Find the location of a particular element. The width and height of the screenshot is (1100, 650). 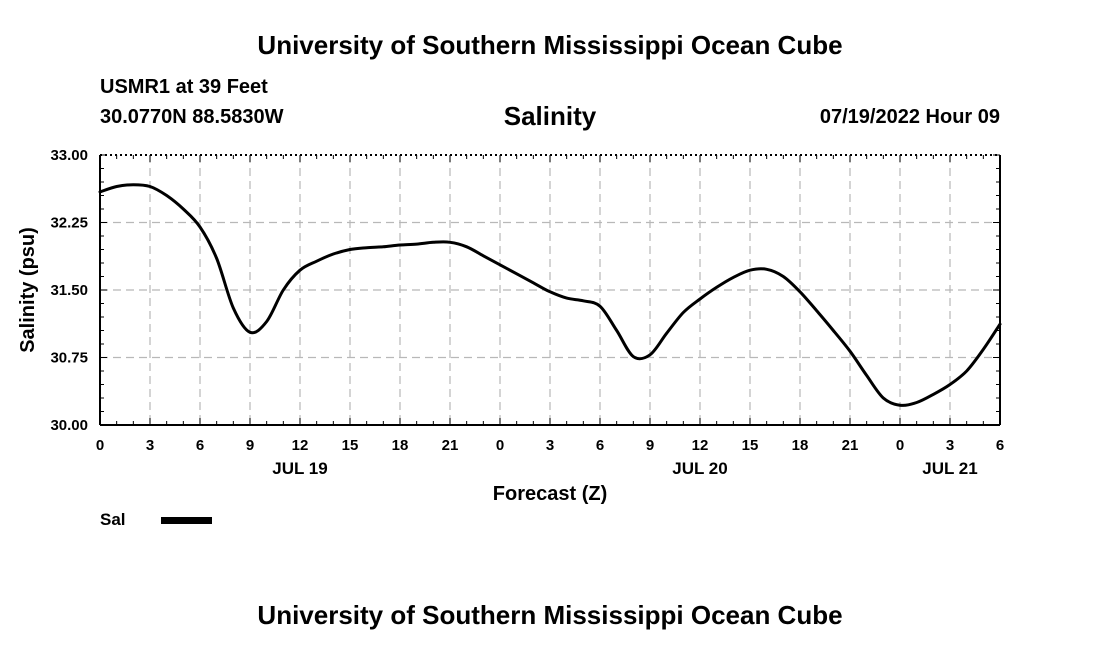

x-axis-label: Forecast (Z) is located at coordinates (550, 494).